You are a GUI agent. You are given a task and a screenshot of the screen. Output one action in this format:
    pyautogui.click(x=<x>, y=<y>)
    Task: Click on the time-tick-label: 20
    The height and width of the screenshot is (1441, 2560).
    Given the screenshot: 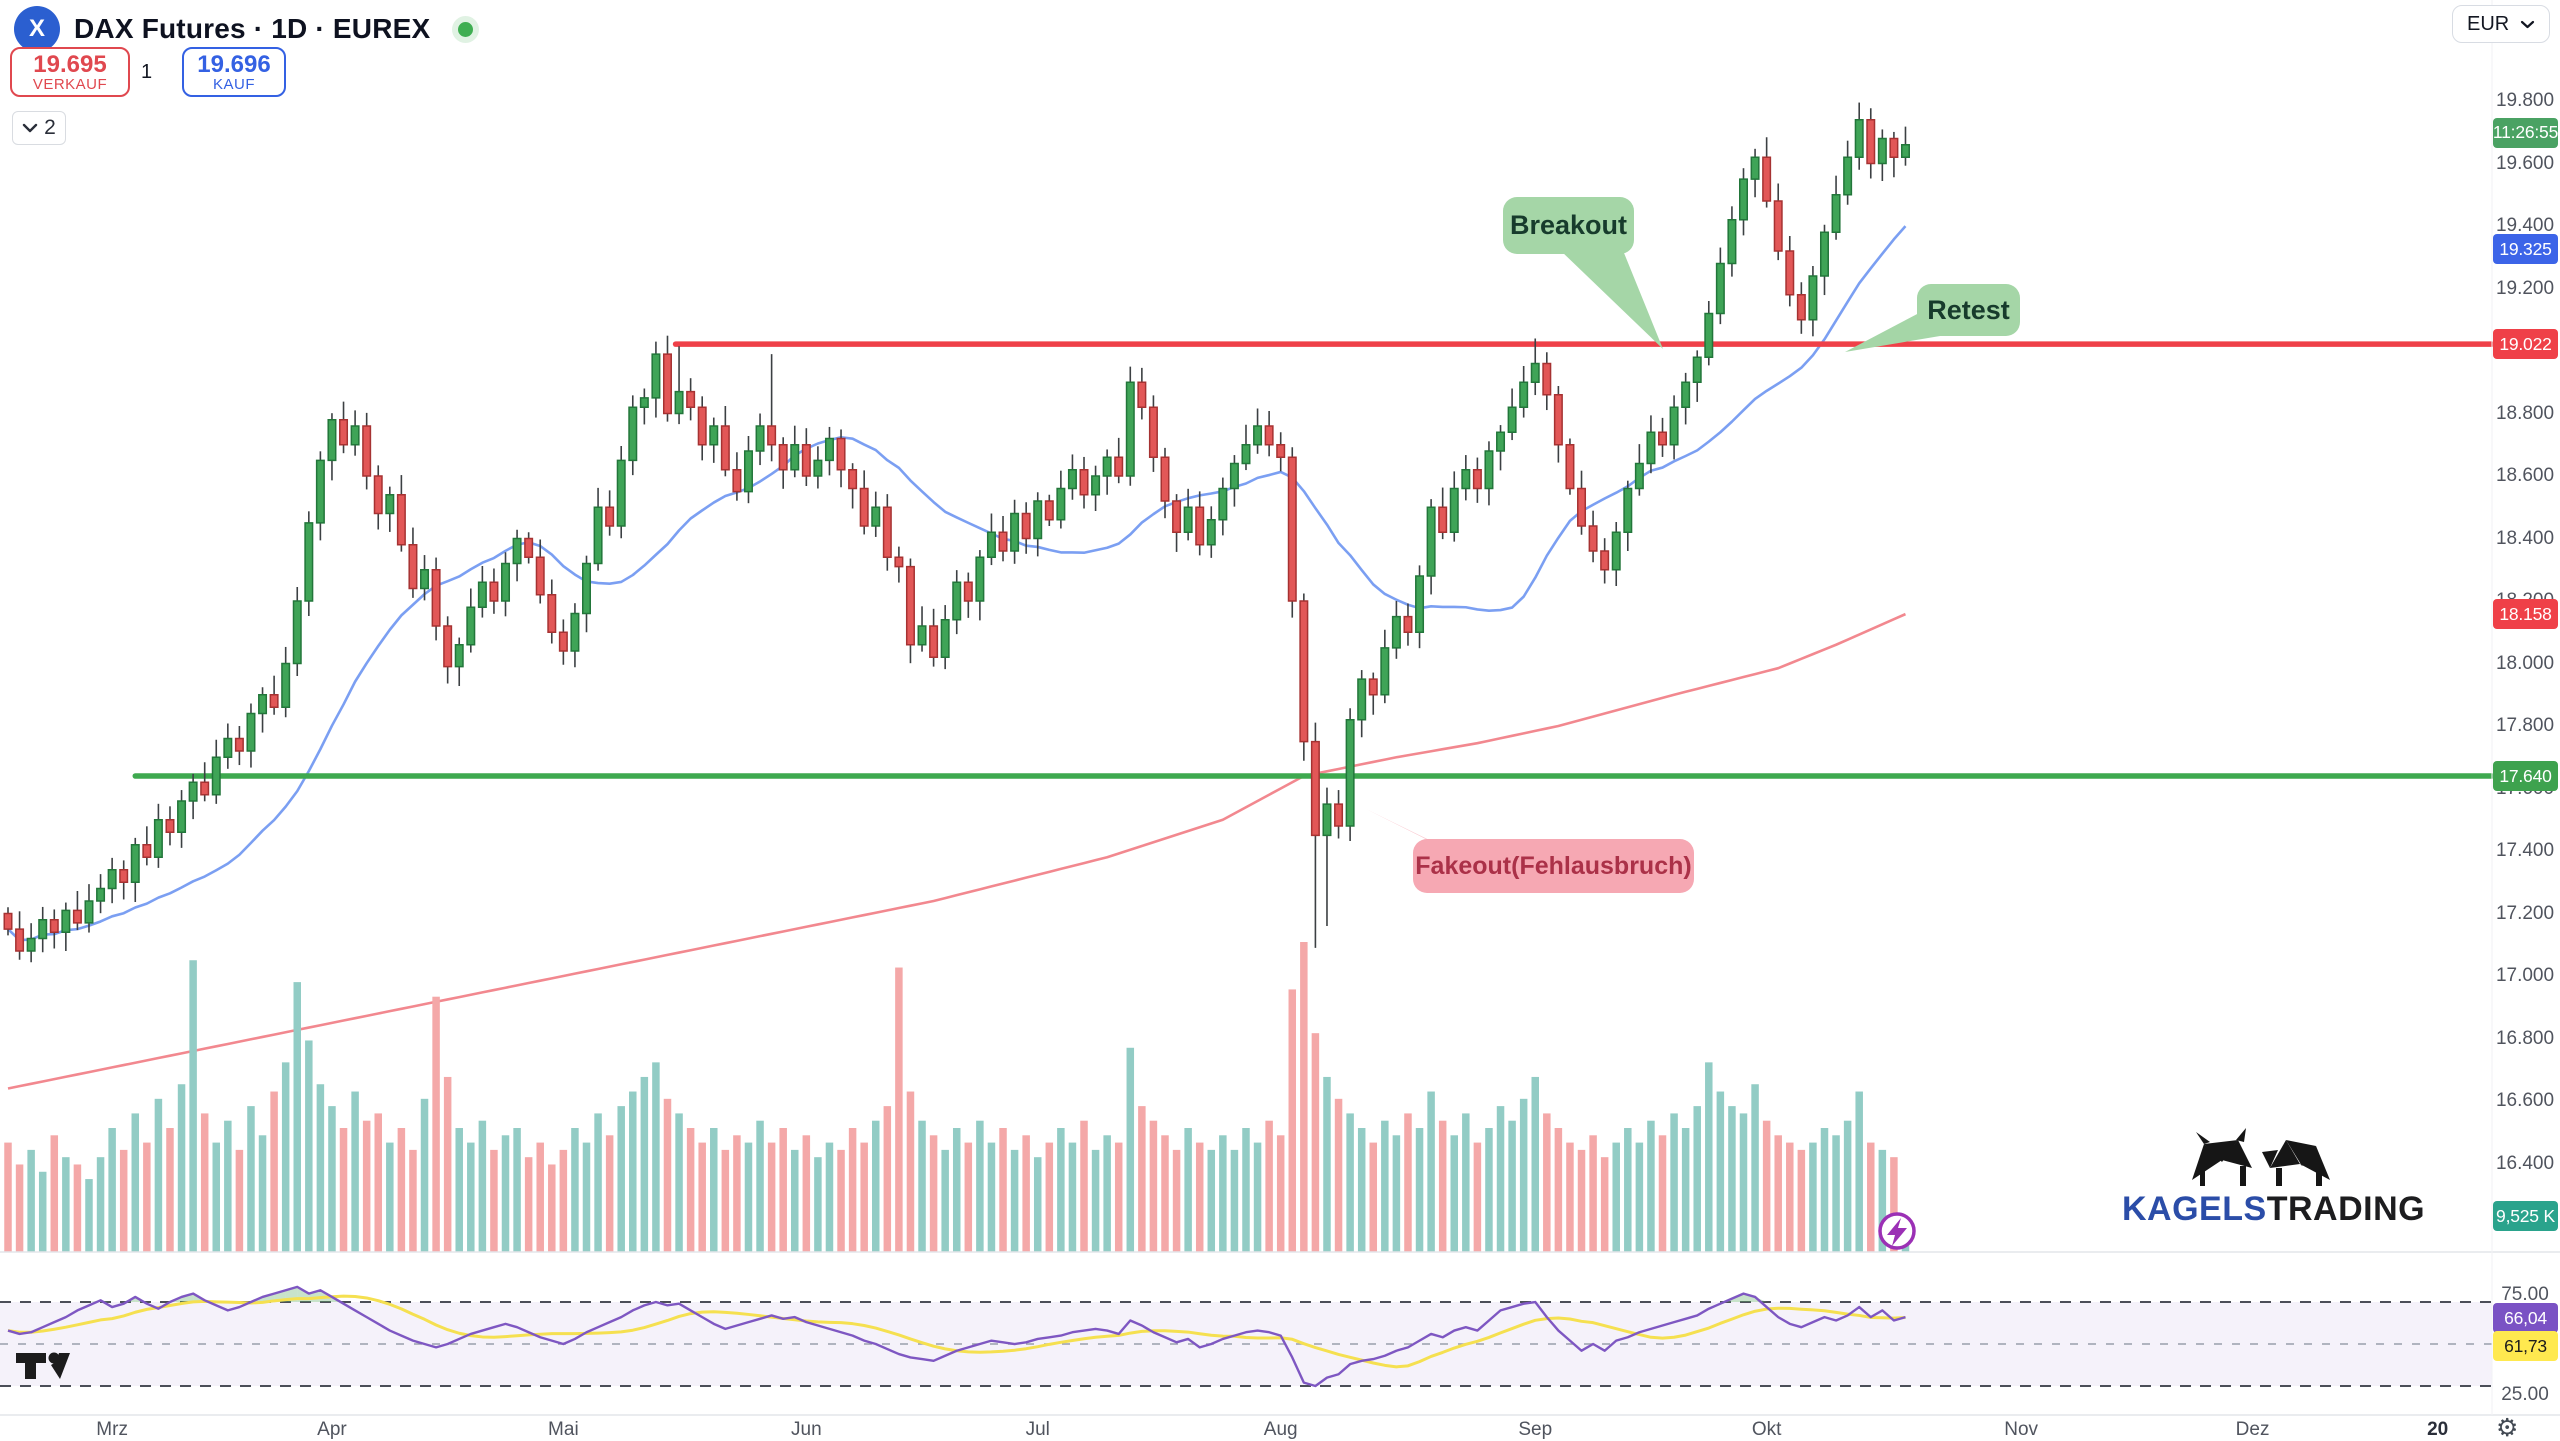 What is the action you would take?
    pyautogui.click(x=2438, y=1429)
    